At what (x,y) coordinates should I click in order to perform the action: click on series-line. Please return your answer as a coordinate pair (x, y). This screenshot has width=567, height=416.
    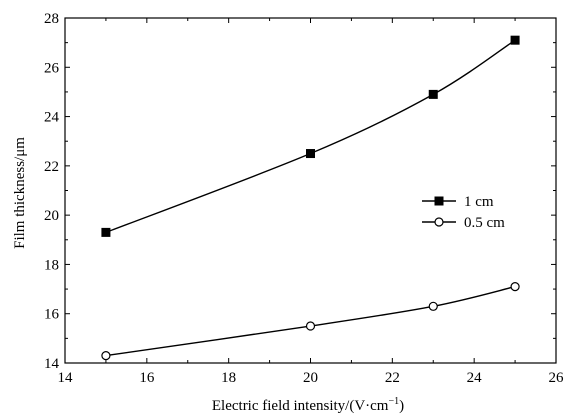
    Looking at the image, I should click on (310, 321).